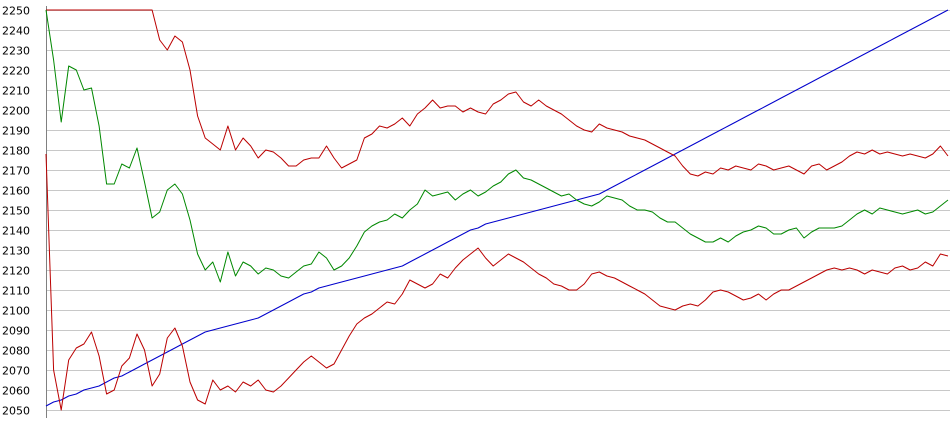  What do you see at coordinates (16, 411) in the screenshot?
I see `y-tick-label: 2050` at bounding box center [16, 411].